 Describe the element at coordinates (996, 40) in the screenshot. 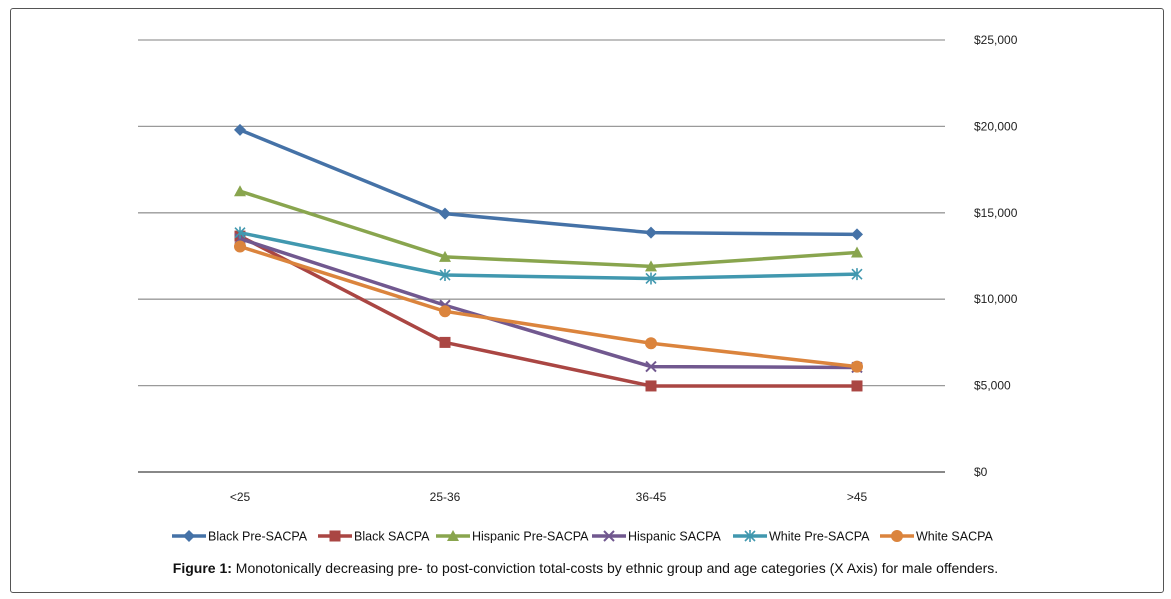

I see `y-tick-label: $25,000` at that location.